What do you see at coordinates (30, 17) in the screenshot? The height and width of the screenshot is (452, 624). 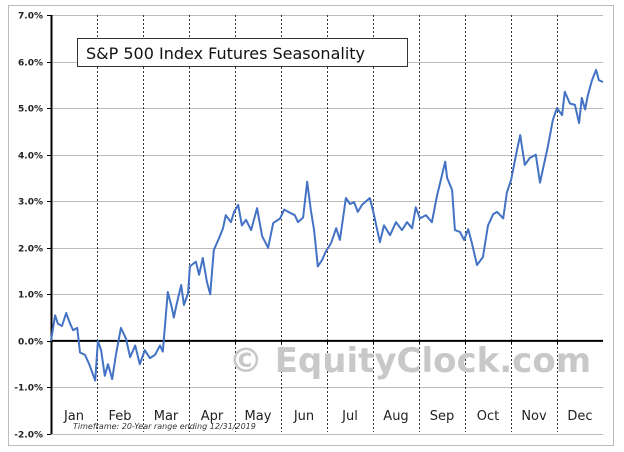 I see `y-tick-label: 7.0%` at bounding box center [30, 17].